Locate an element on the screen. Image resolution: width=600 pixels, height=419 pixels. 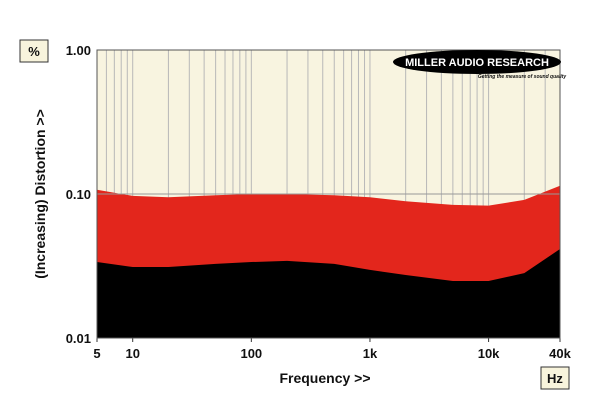
y-tick-label: 0.01 is located at coordinates (78, 338).